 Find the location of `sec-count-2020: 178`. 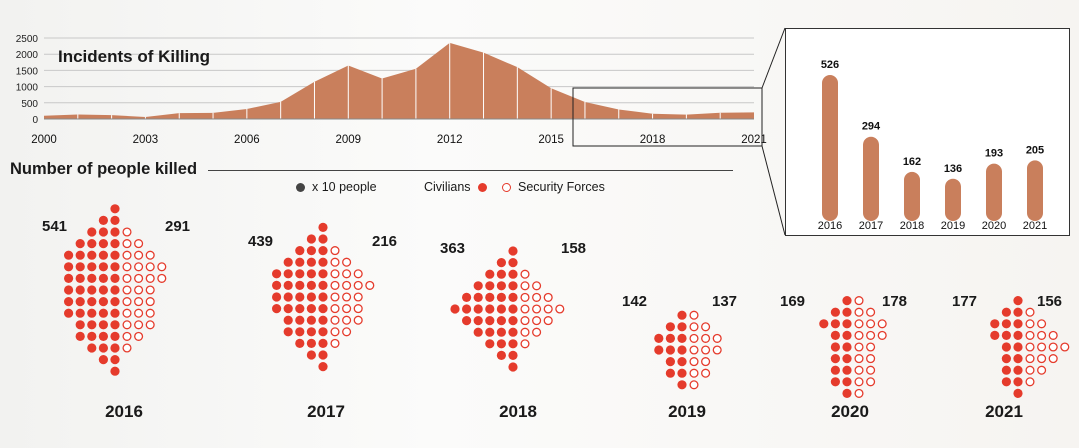

sec-count-2020: 178 is located at coordinates (895, 301).